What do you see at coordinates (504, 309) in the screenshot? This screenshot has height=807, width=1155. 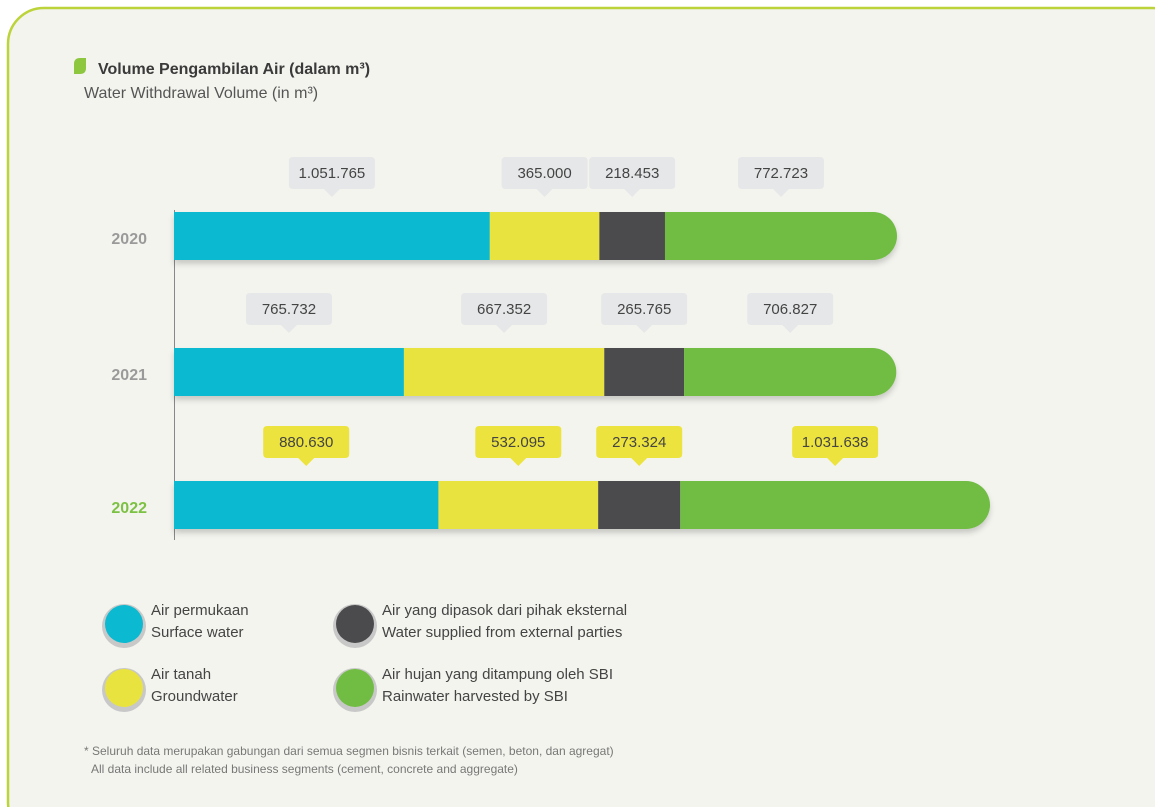 I see `value-label: 667.352` at bounding box center [504, 309].